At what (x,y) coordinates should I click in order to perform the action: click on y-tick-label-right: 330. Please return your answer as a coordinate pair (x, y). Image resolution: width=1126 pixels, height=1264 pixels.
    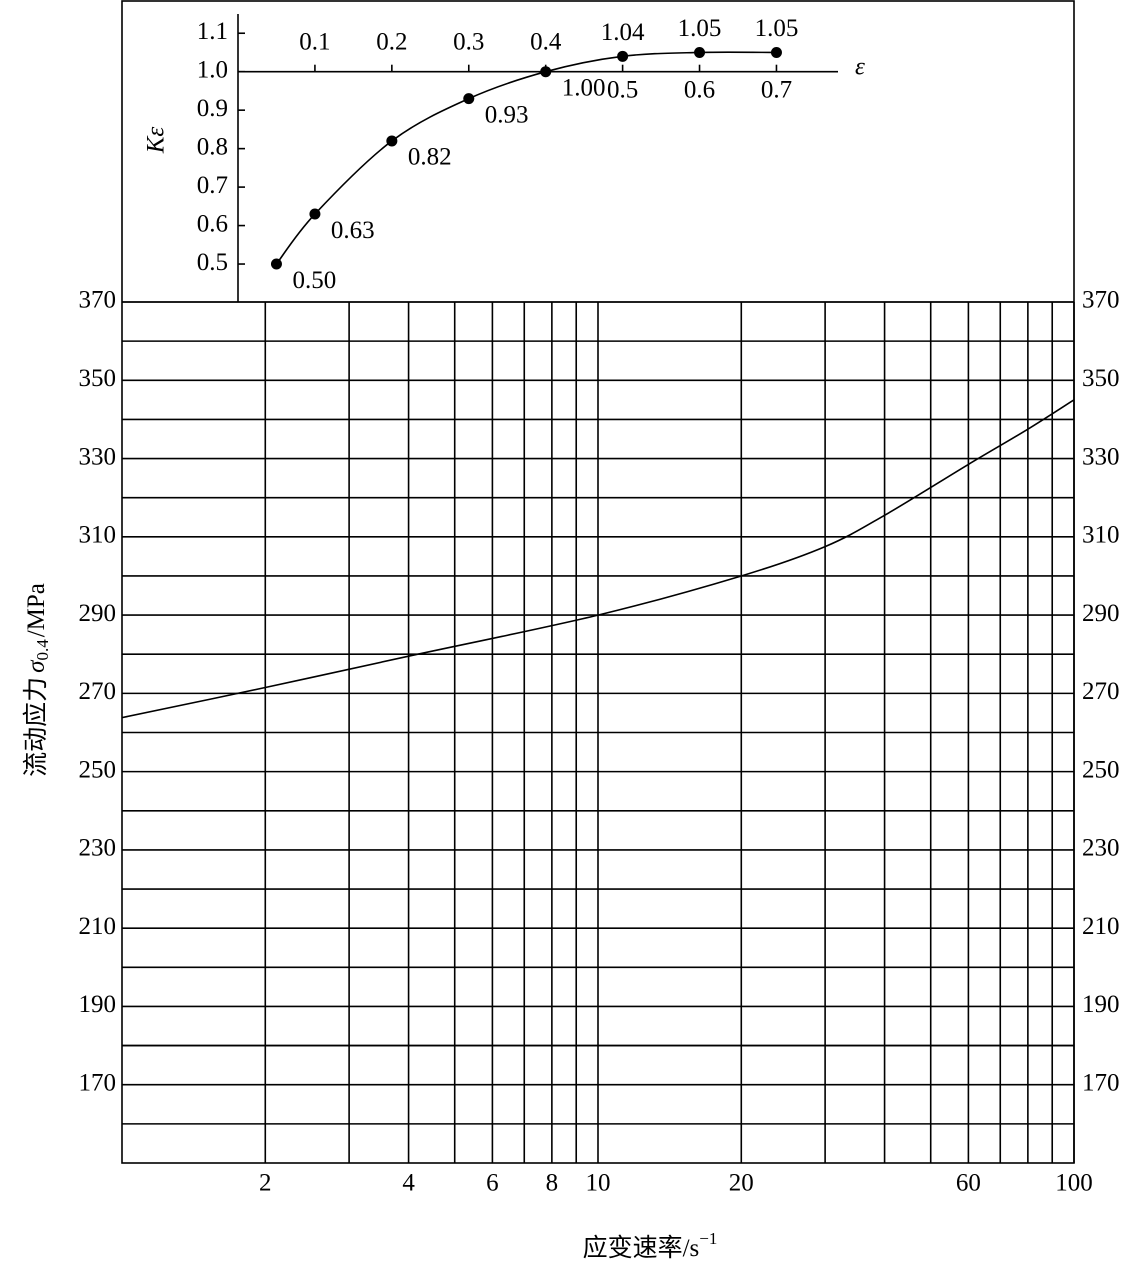
    Looking at the image, I should click on (1101, 456).